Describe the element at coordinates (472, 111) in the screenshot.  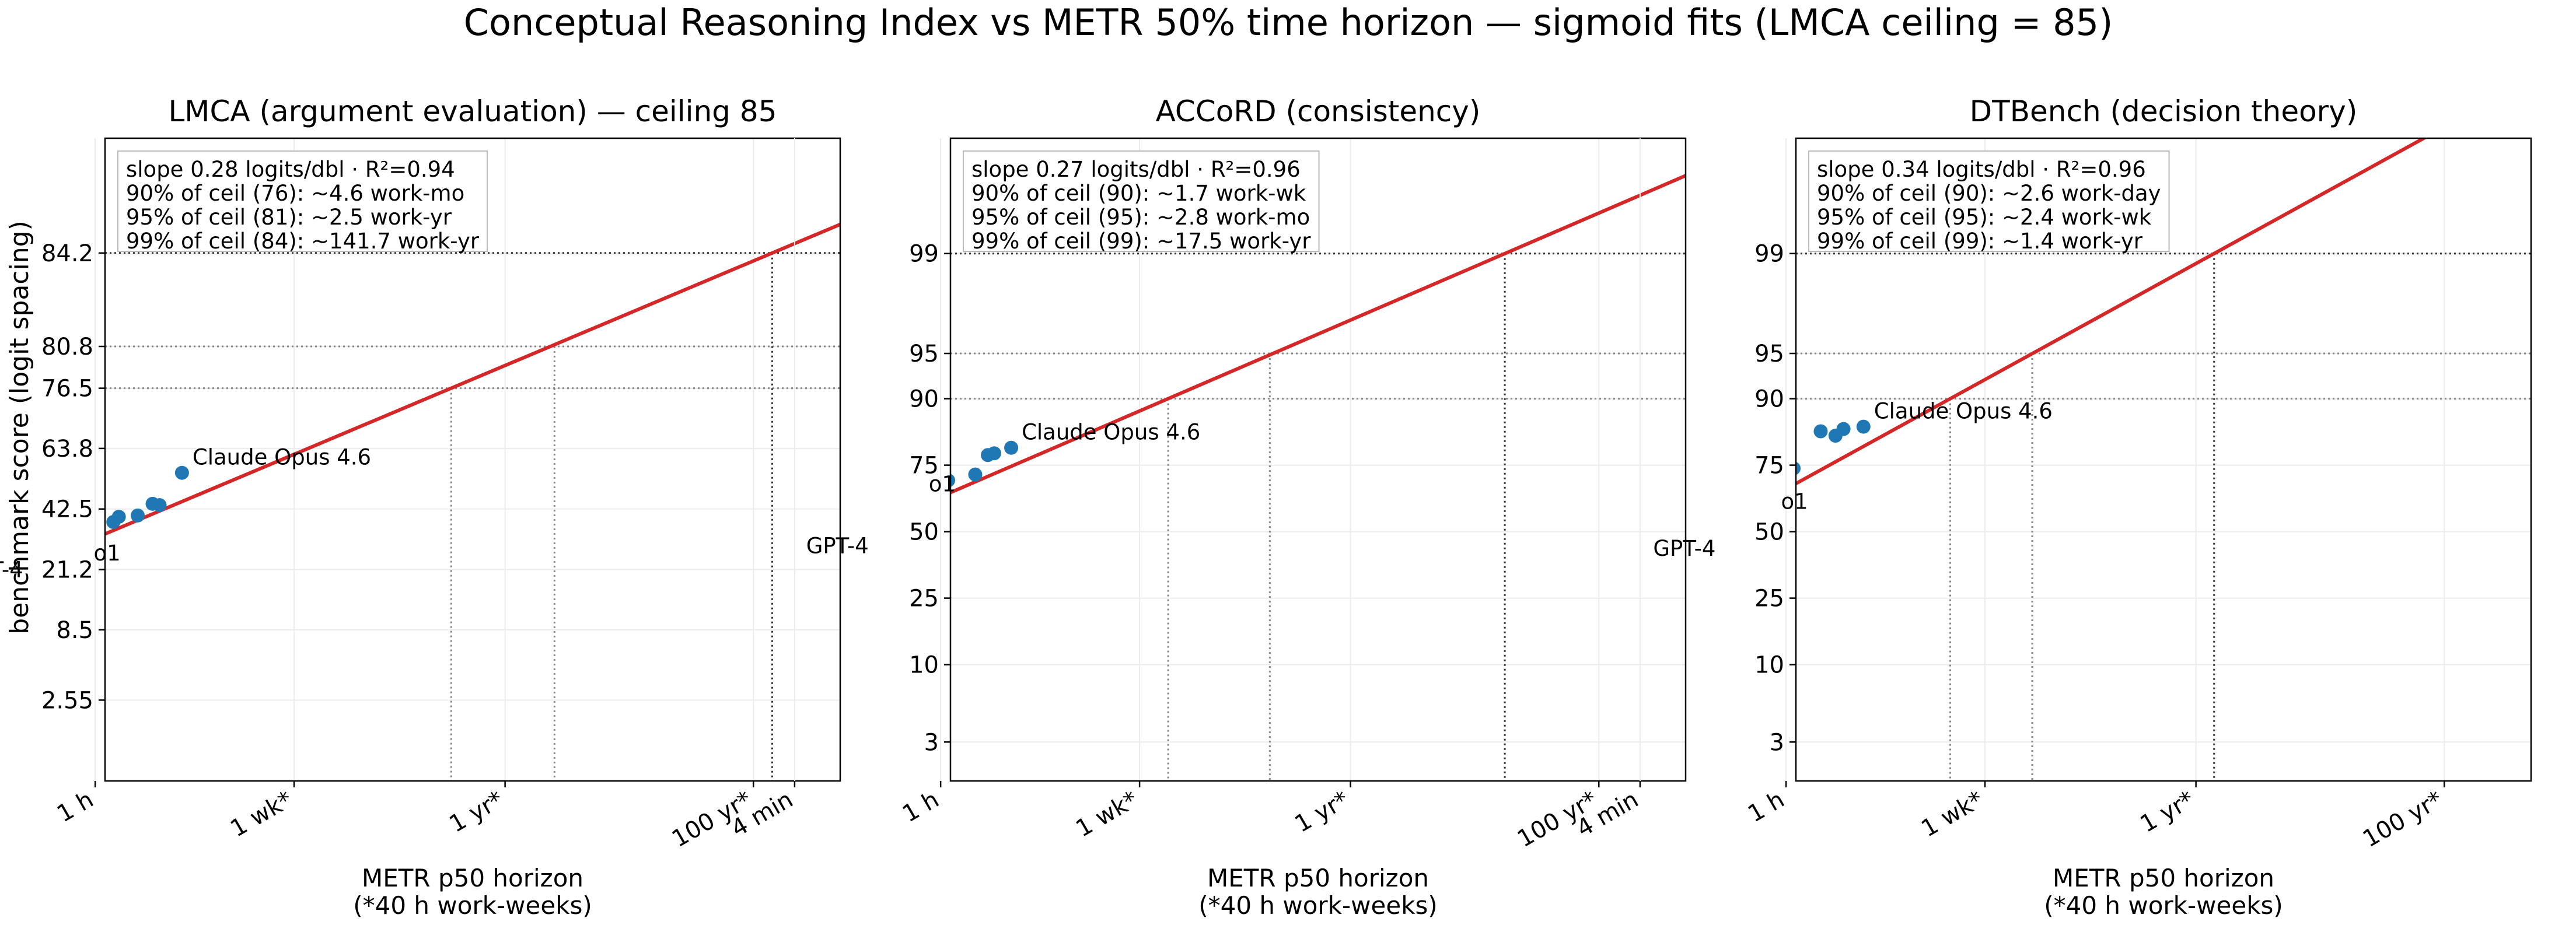
I see `panel-title: LMCA (argument evaluation) — ceiling 85` at that location.